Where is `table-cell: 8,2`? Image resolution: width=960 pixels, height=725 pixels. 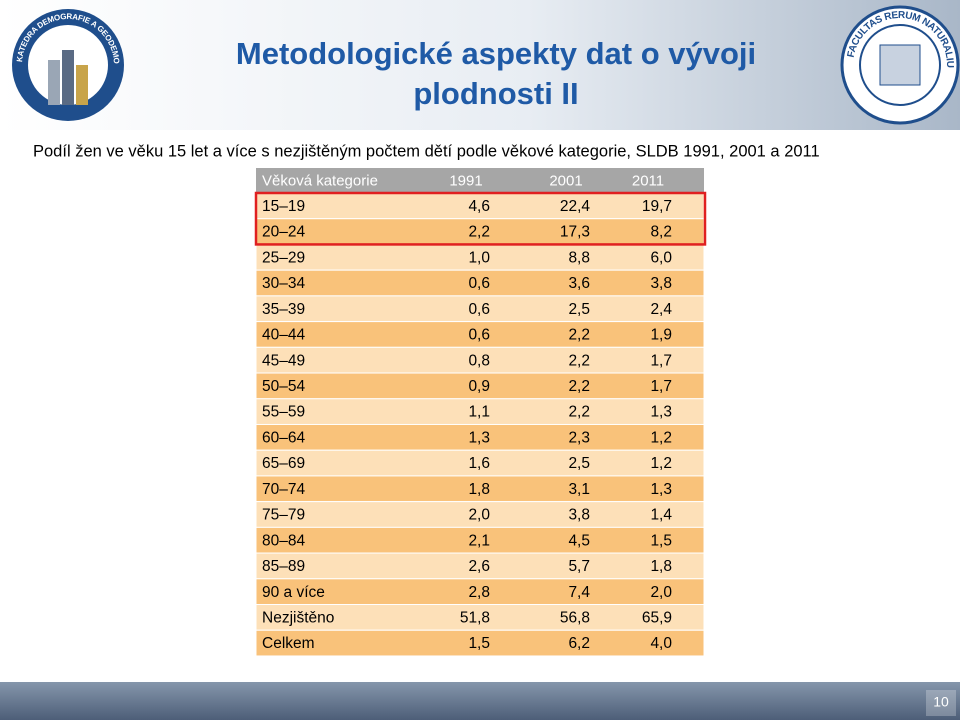
table-cell: 8,2 is located at coordinates (661, 232).